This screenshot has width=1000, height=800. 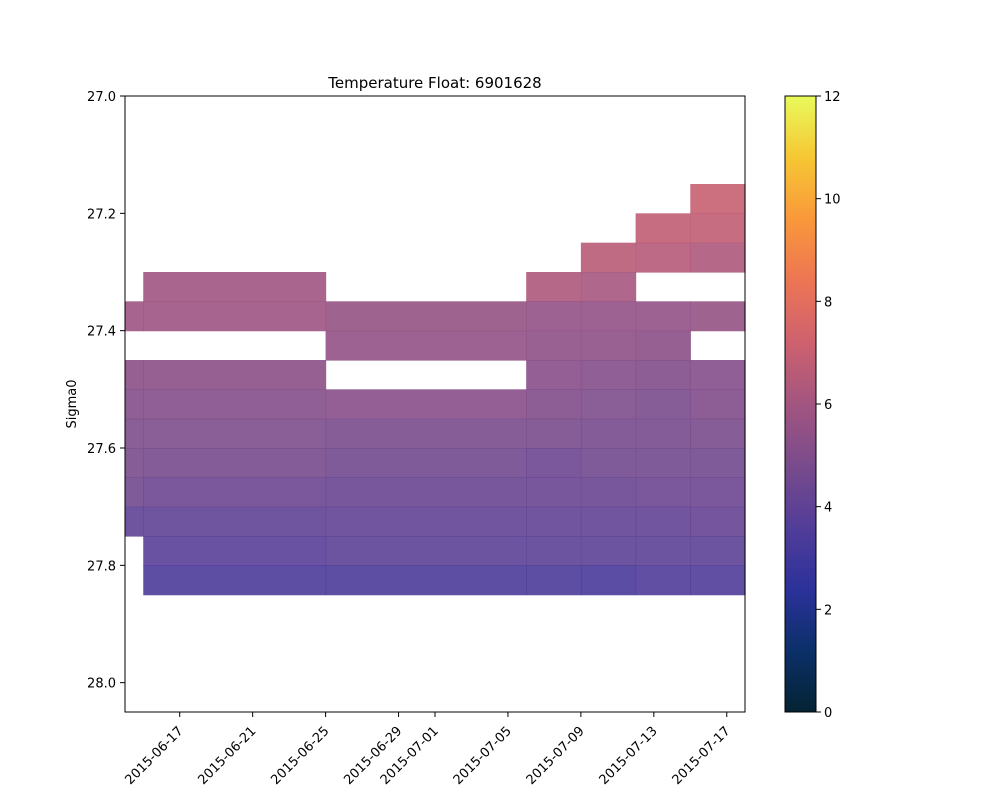 I want to click on x-tick-label: 2015-06-21, so click(x=227, y=756).